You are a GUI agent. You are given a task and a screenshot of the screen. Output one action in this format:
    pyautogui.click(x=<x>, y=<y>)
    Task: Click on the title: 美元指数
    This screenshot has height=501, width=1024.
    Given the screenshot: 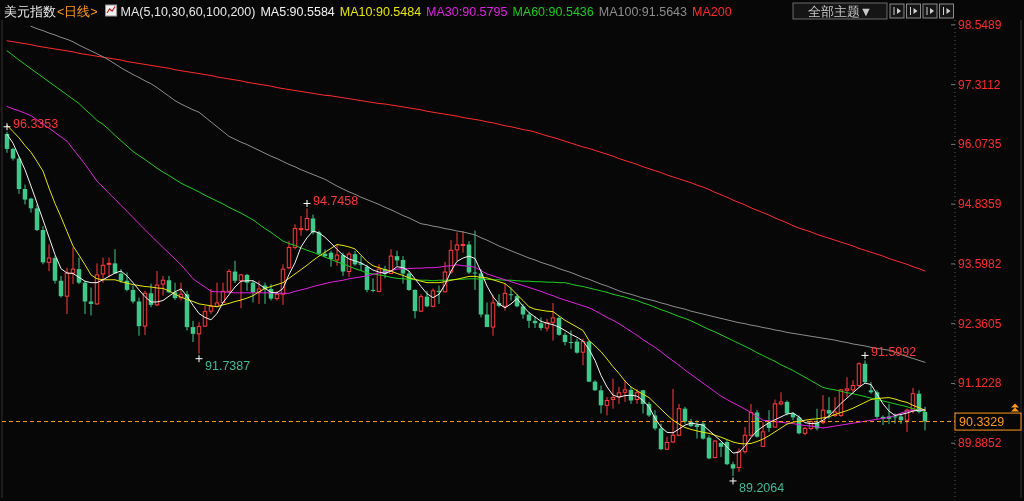 What is the action you would take?
    pyautogui.click(x=30, y=12)
    